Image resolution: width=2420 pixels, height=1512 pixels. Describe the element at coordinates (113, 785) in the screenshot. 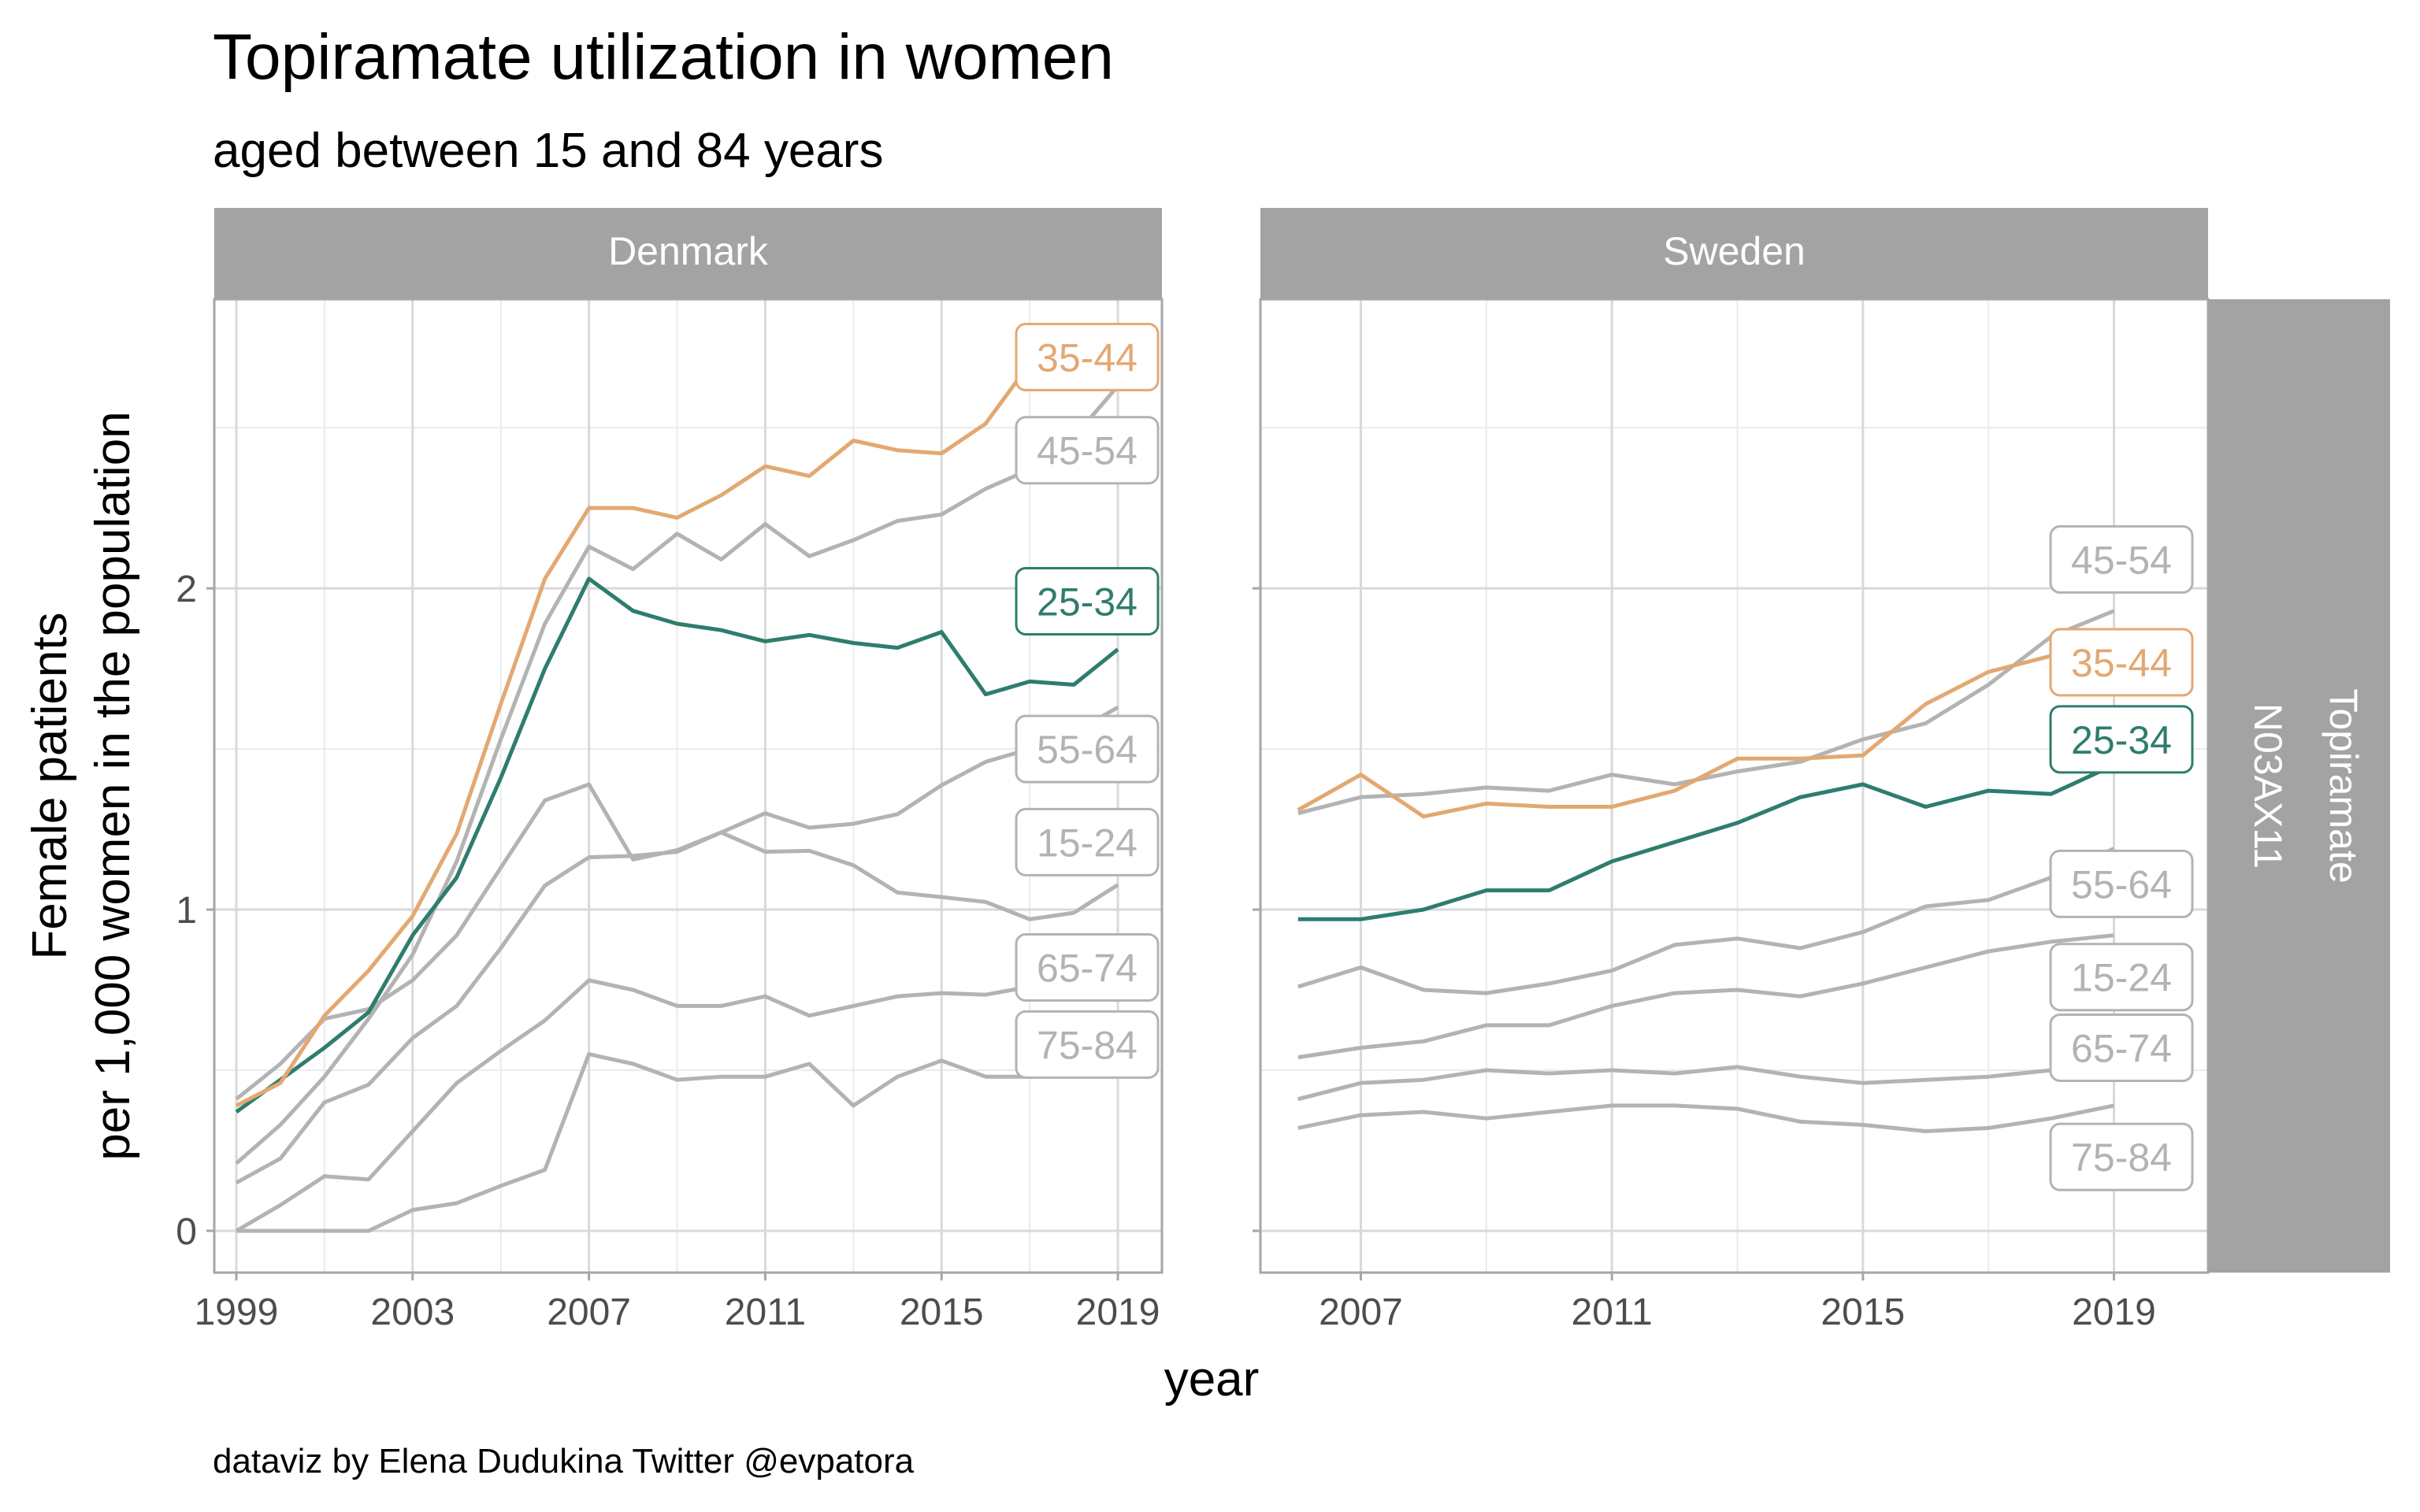

I see `y-axis-title-line2: per 1,000 women in the population` at that location.